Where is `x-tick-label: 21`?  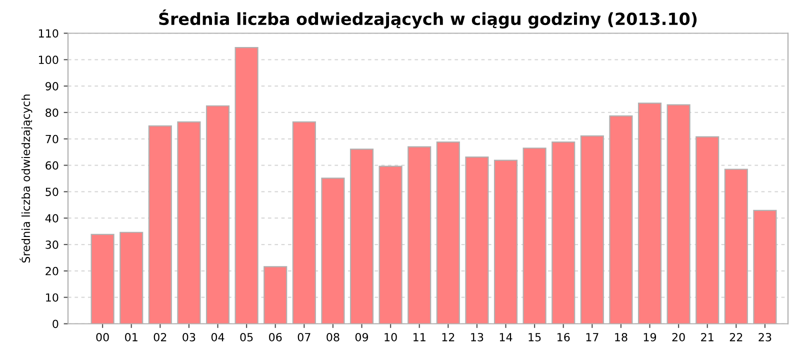 x-tick-label: 21 is located at coordinates (707, 337).